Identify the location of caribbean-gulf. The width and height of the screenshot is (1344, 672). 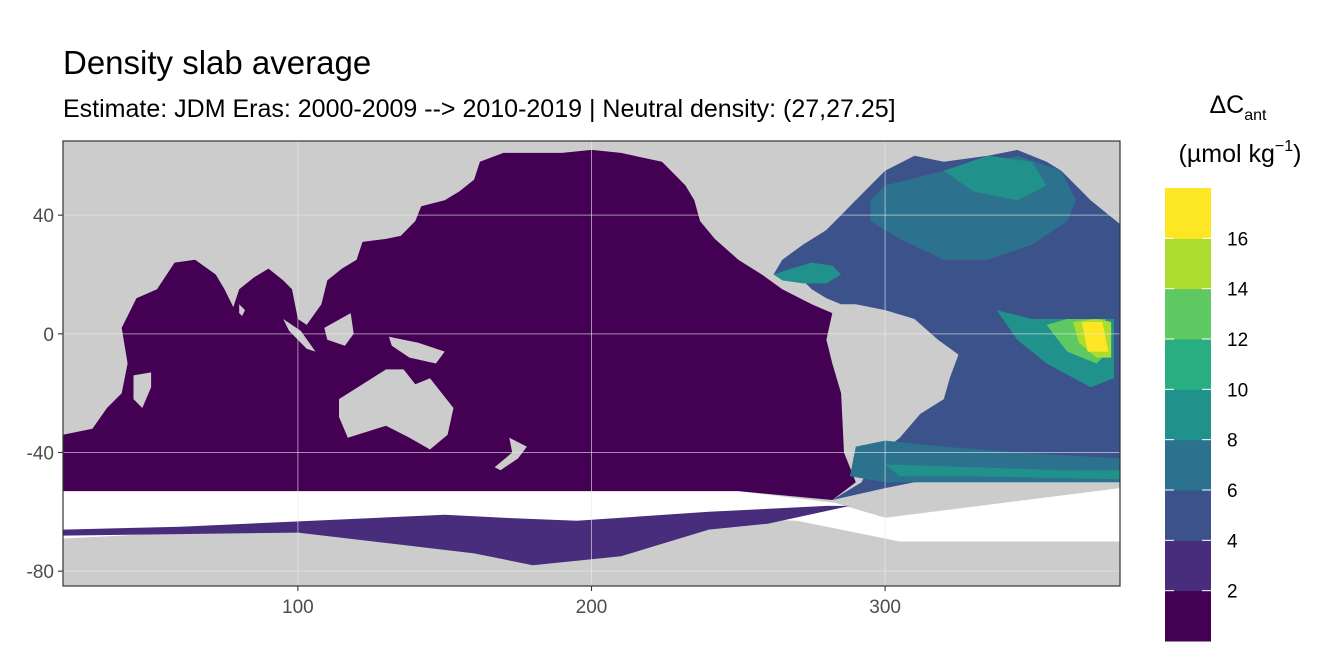
(807, 273).